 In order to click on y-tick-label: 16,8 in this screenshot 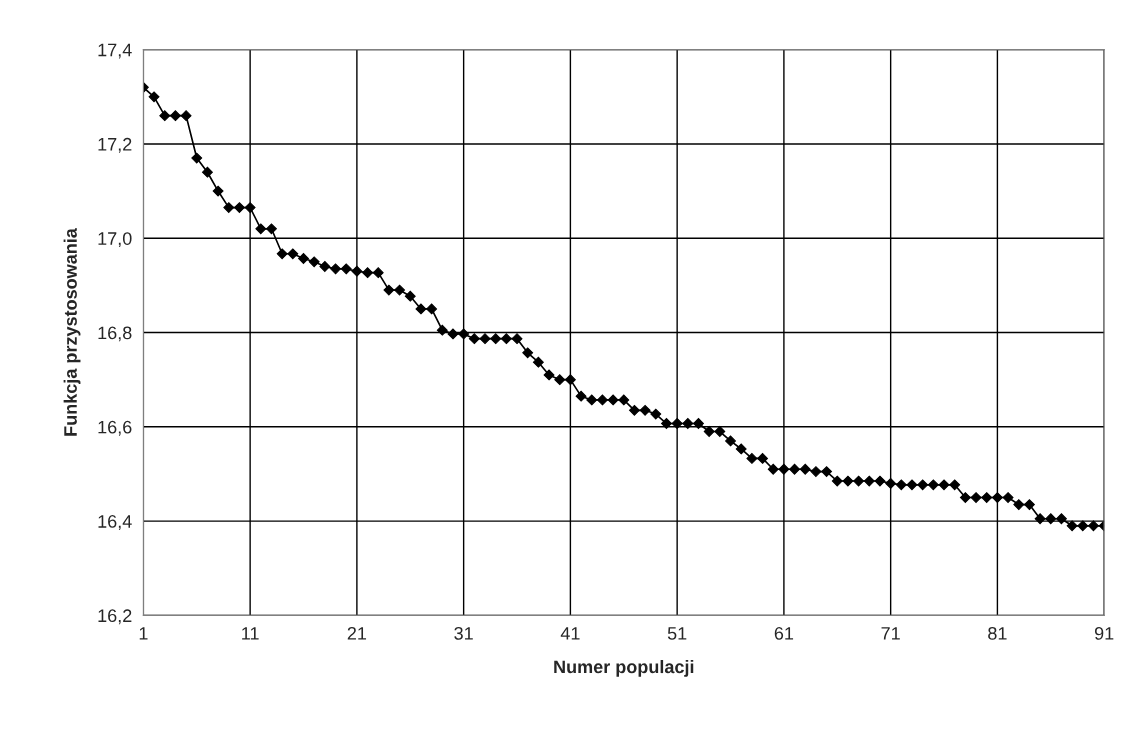, I will do `click(115, 334)`.